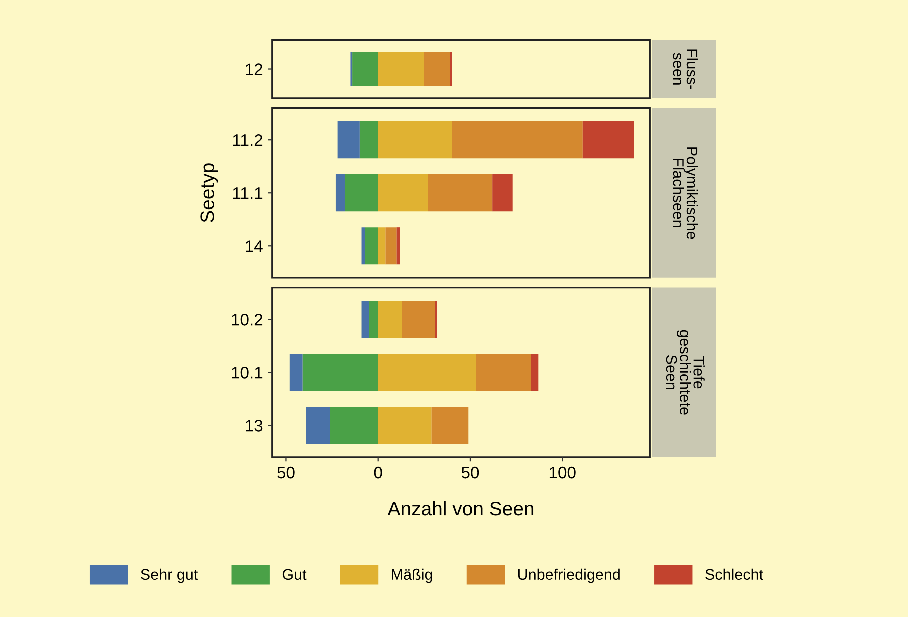 The image size is (908, 617). I want to click on text: Tiefe geschichtete Seen, so click(685, 372).